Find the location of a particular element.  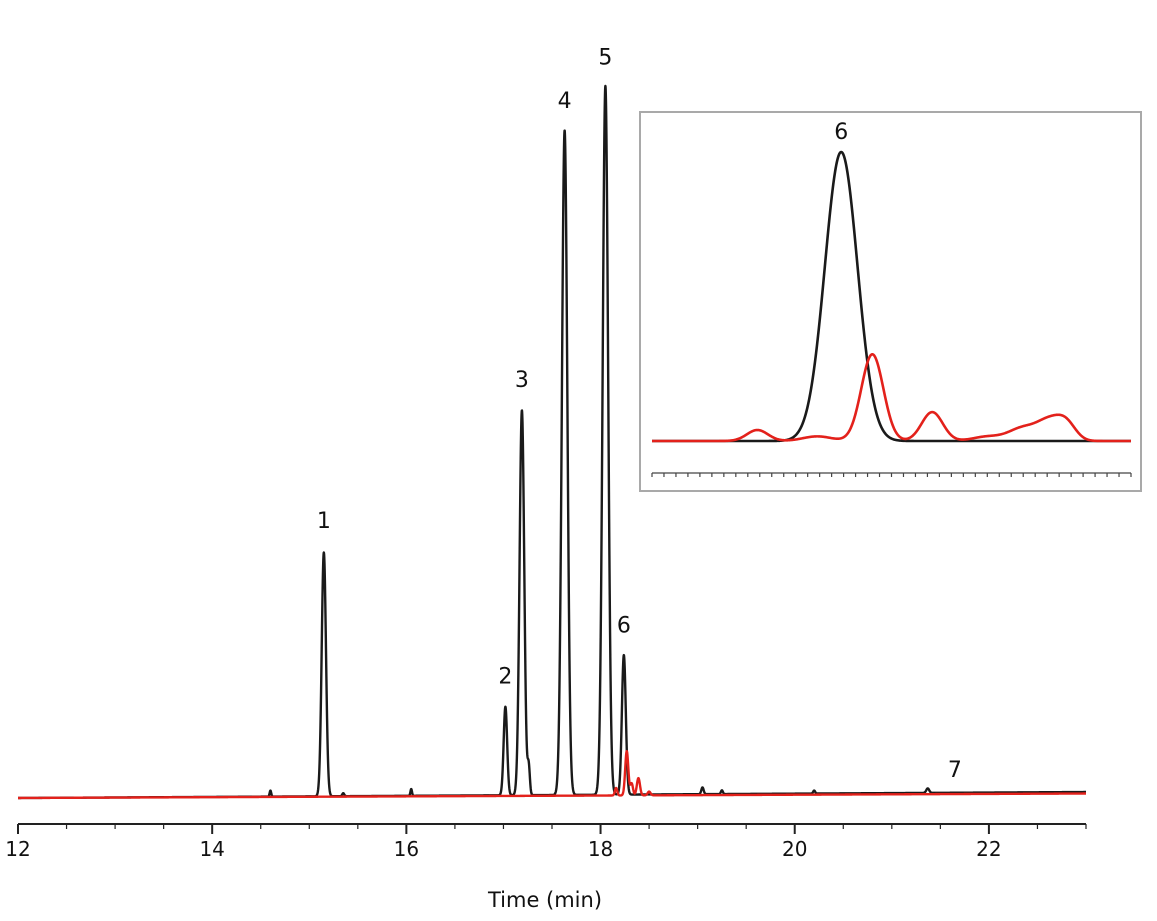

inset-axis is located at coordinates (891, 474).